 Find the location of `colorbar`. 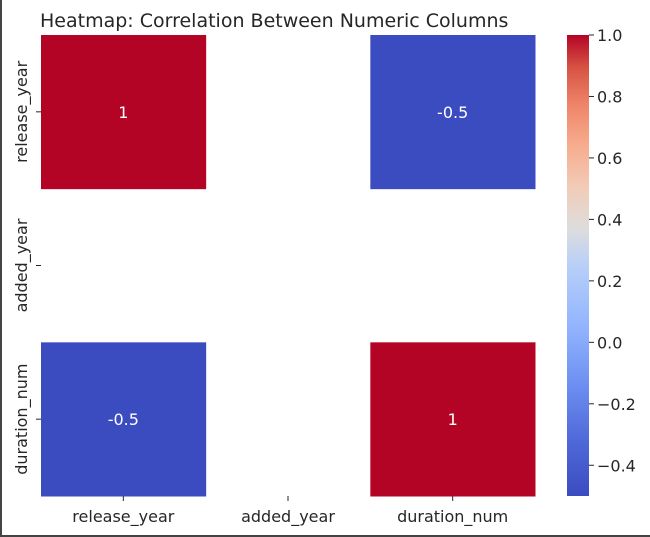

colorbar is located at coordinates (578, 265).